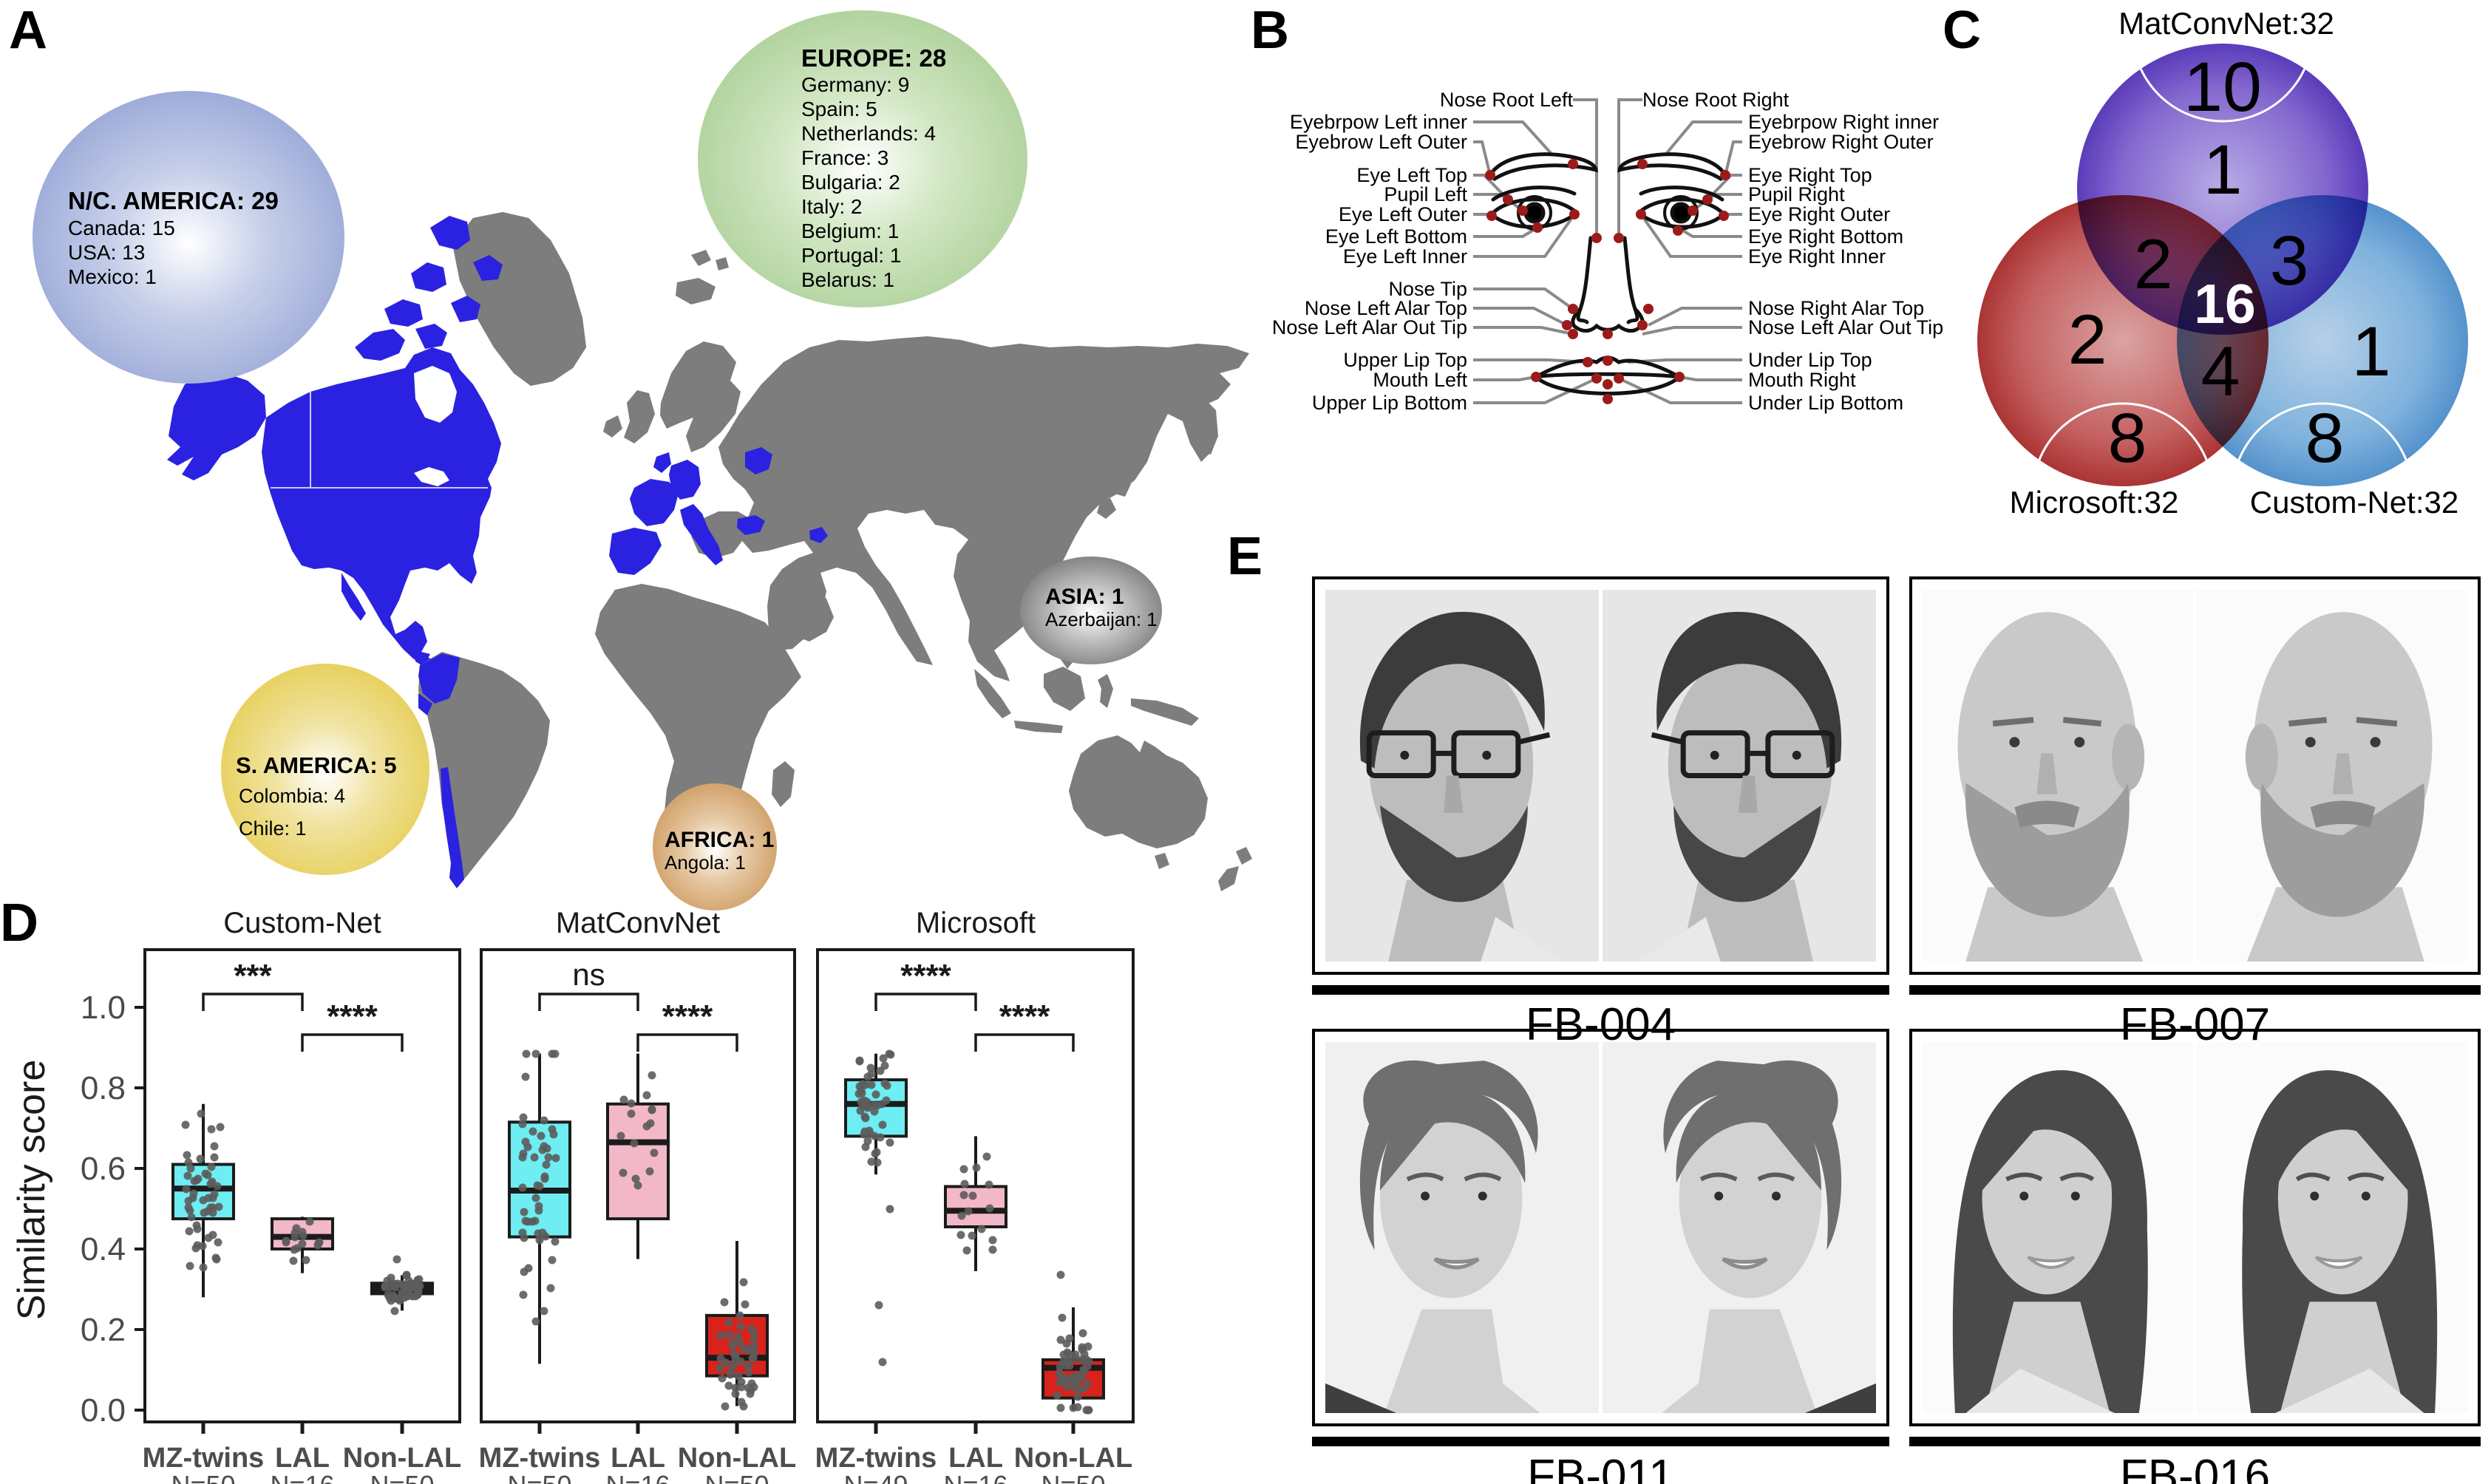 The height and width of the screenshot is (1484, 2491). I want to click on svg-text: Bulgaria: 2, so click(850, 182).